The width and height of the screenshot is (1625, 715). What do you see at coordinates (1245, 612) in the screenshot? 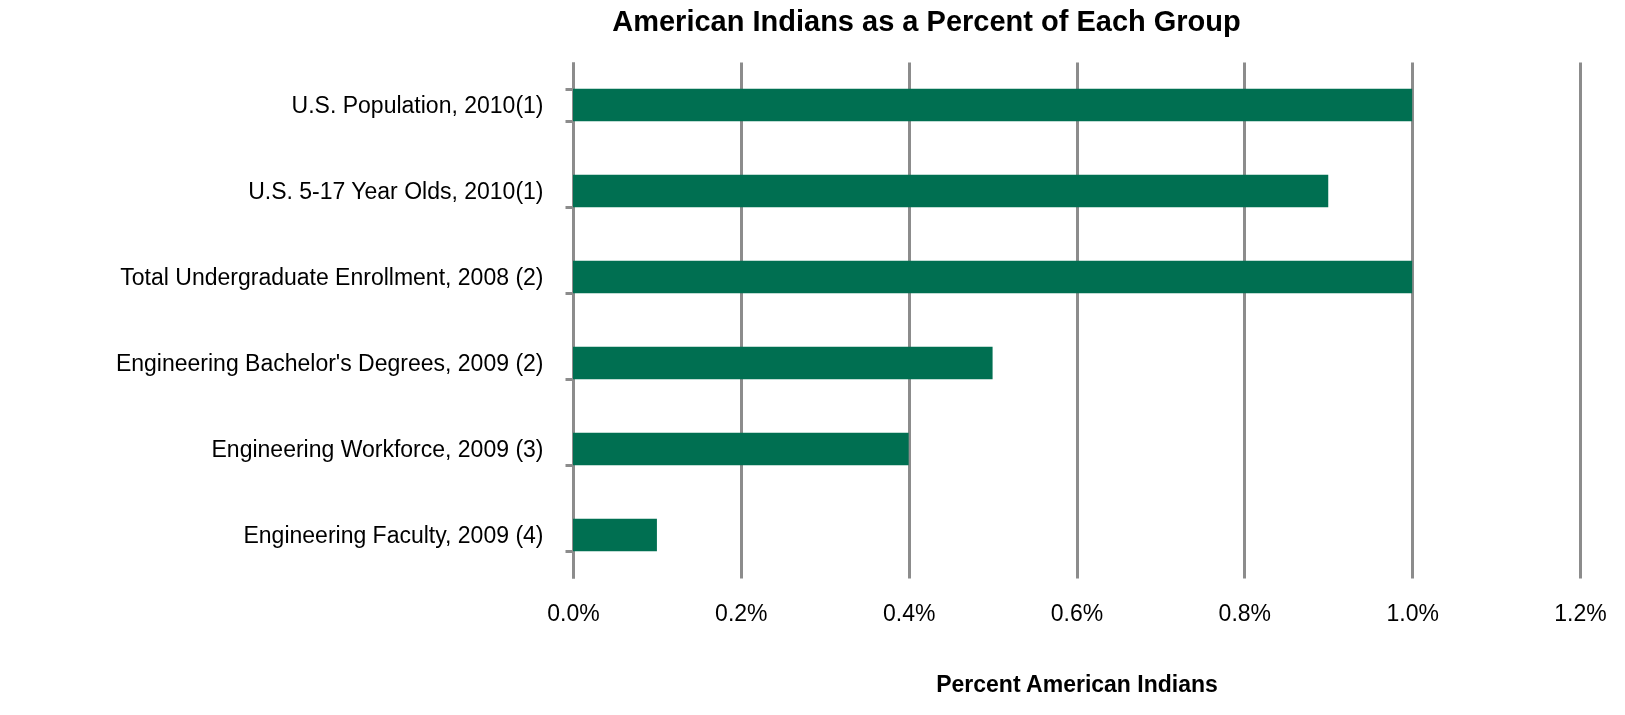
I see `x-tick-label: 0.8%` at bounding box center [1245, 612].